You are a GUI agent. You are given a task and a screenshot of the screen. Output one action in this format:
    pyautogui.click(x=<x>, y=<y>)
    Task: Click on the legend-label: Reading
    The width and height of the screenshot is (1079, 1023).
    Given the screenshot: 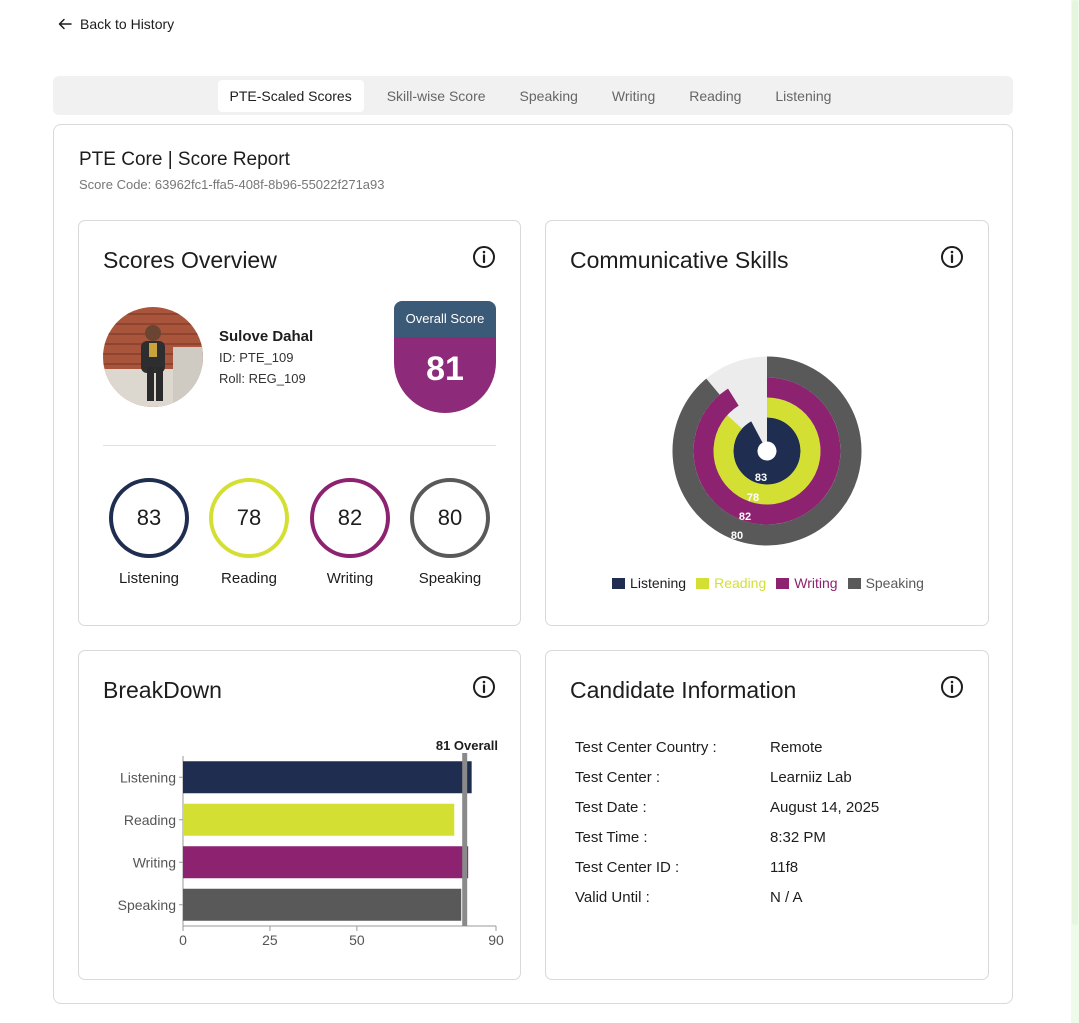 What is the action you would take?
    pyautogui.click(x=740, y=583)
    